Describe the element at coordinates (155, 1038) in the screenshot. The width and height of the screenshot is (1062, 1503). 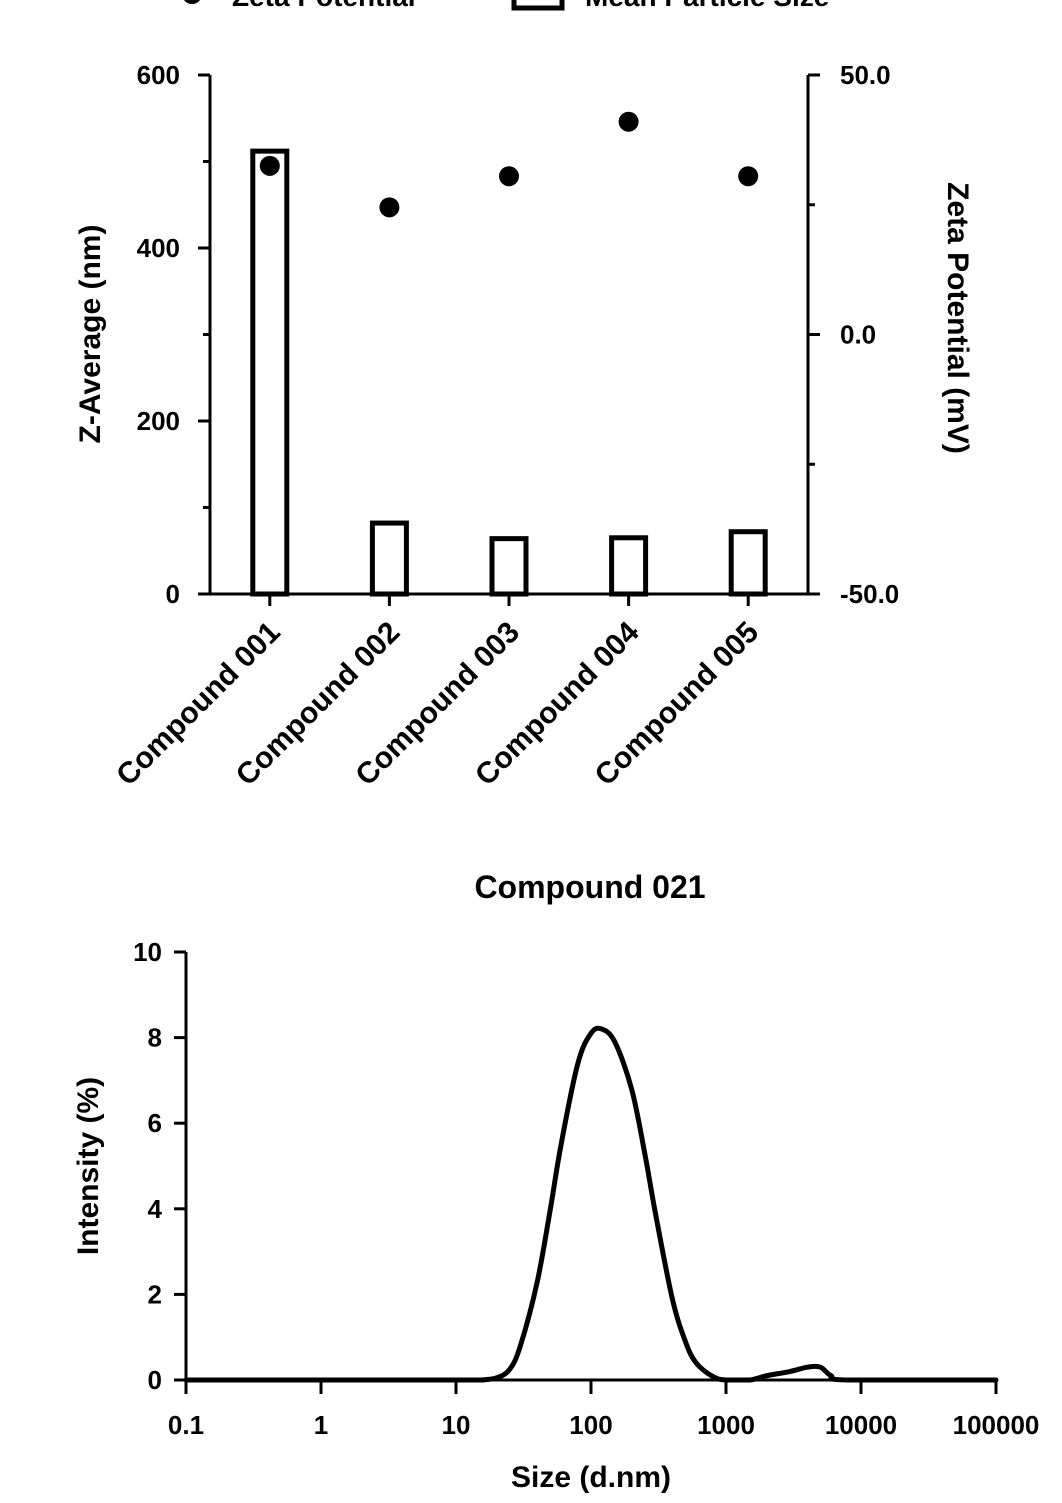
I see `y-tick-label: 8` at that location.